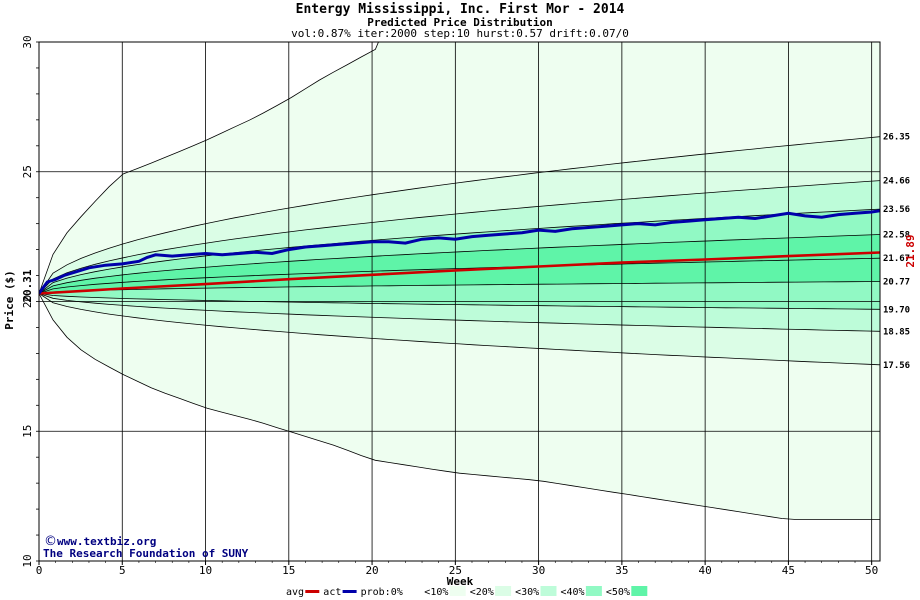 The width and height of the screenshot is (920, 600). What do you see at coordinates (621, 570) in the screenshot?
I see `x-tick-label: 35` at bounding box center [621, 570].